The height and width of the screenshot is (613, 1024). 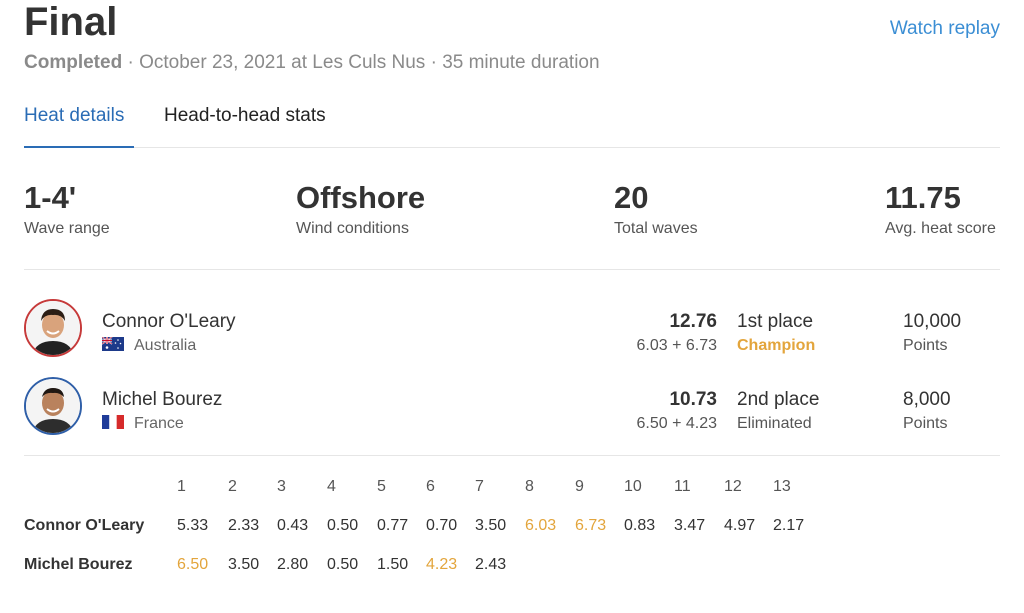 I want to click on wave-score: 2.43, so click(x=491, y=564).